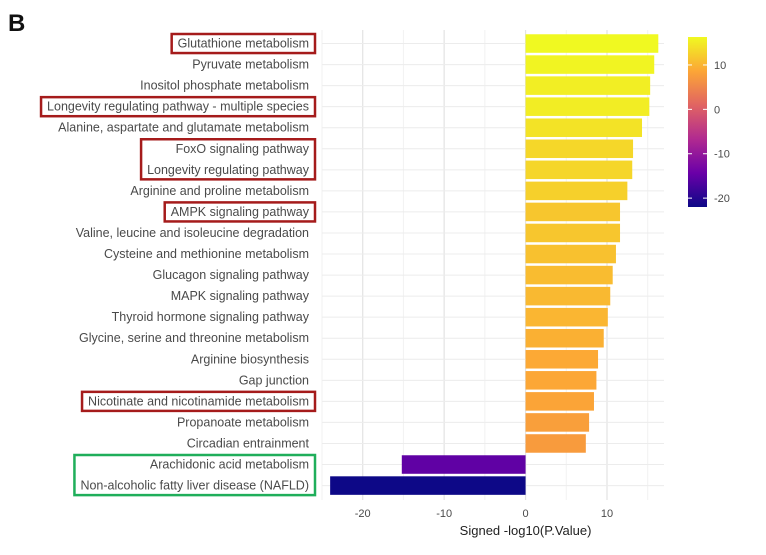 The height and width of the screenshot is (555, 766). Describe the element at coordinates (211, 317) in the screenshot. I see `category-label: Thyroid hormone signaling pathway` at that location.